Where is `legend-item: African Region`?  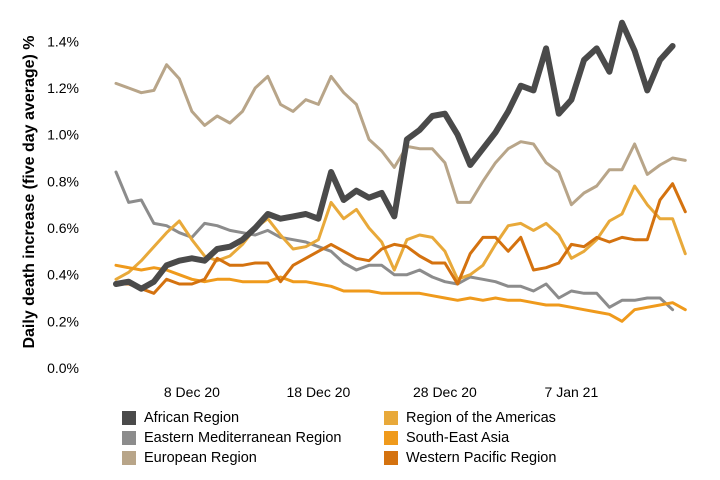
legend-item: African Region is located at coordinates (180, 418).